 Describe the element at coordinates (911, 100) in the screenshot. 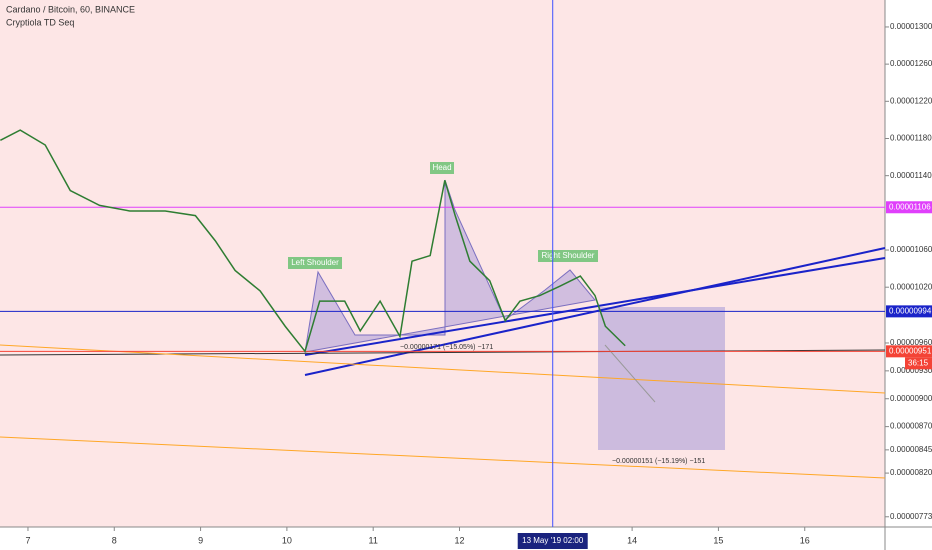

I see `y-tick-label: 0.00001220` at that location.